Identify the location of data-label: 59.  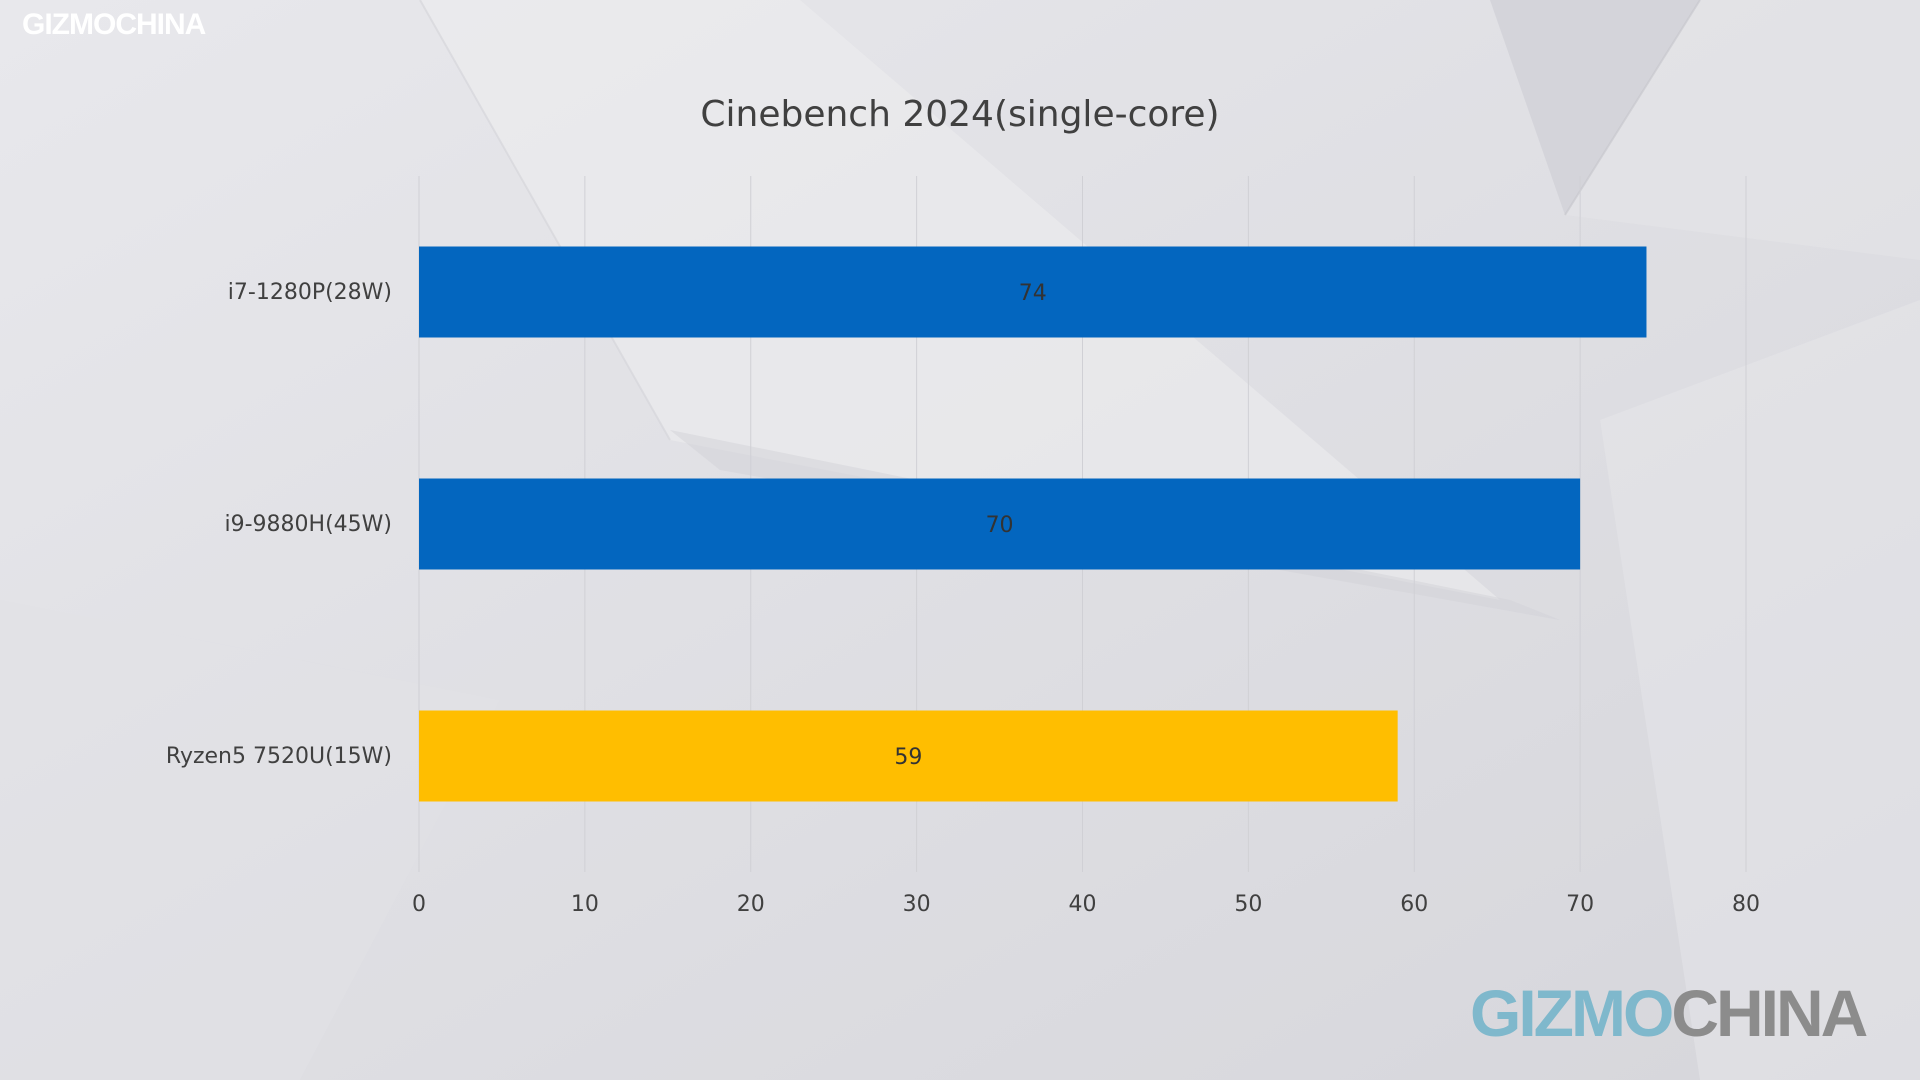
(908, 757).